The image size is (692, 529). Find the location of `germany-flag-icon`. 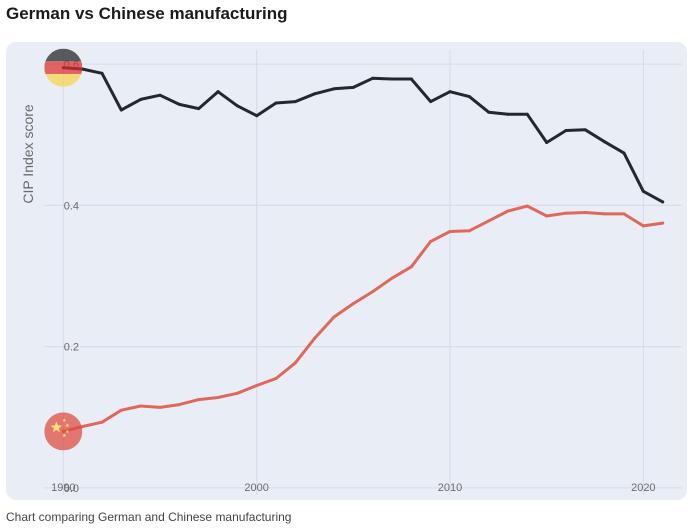

germany-flag-icon is located at coordinates (63, 67).